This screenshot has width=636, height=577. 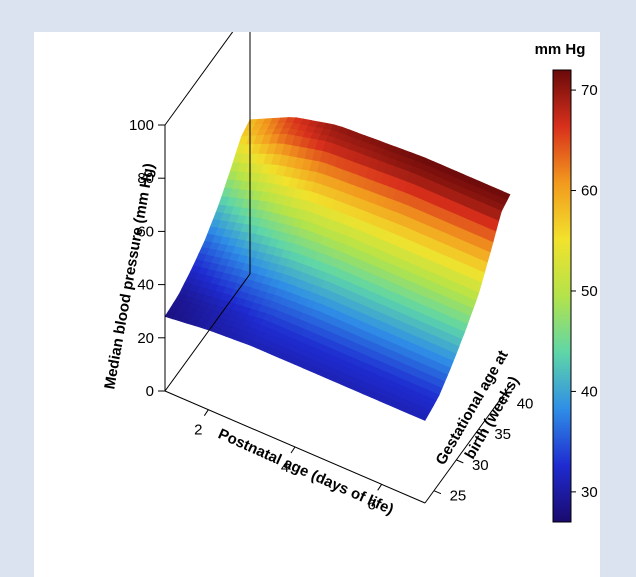 What do you see at coordinates (150, 391) in the screenshot?
I see `z-tick-label: 0` at bounding box center [150, 391].